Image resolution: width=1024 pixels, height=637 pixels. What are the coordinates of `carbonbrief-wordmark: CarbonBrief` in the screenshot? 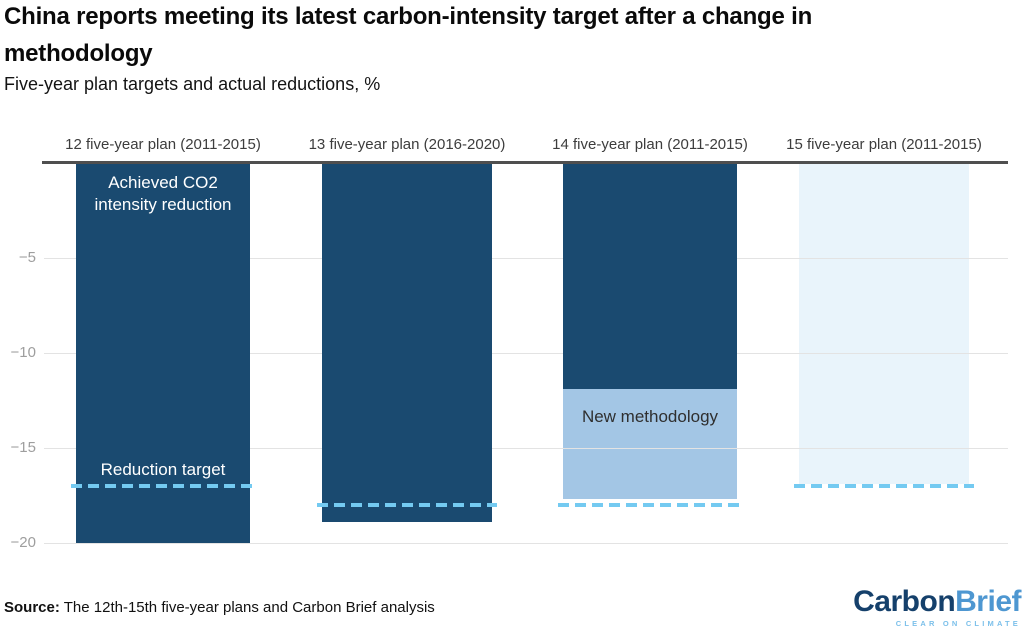 It's located at (937, 602).